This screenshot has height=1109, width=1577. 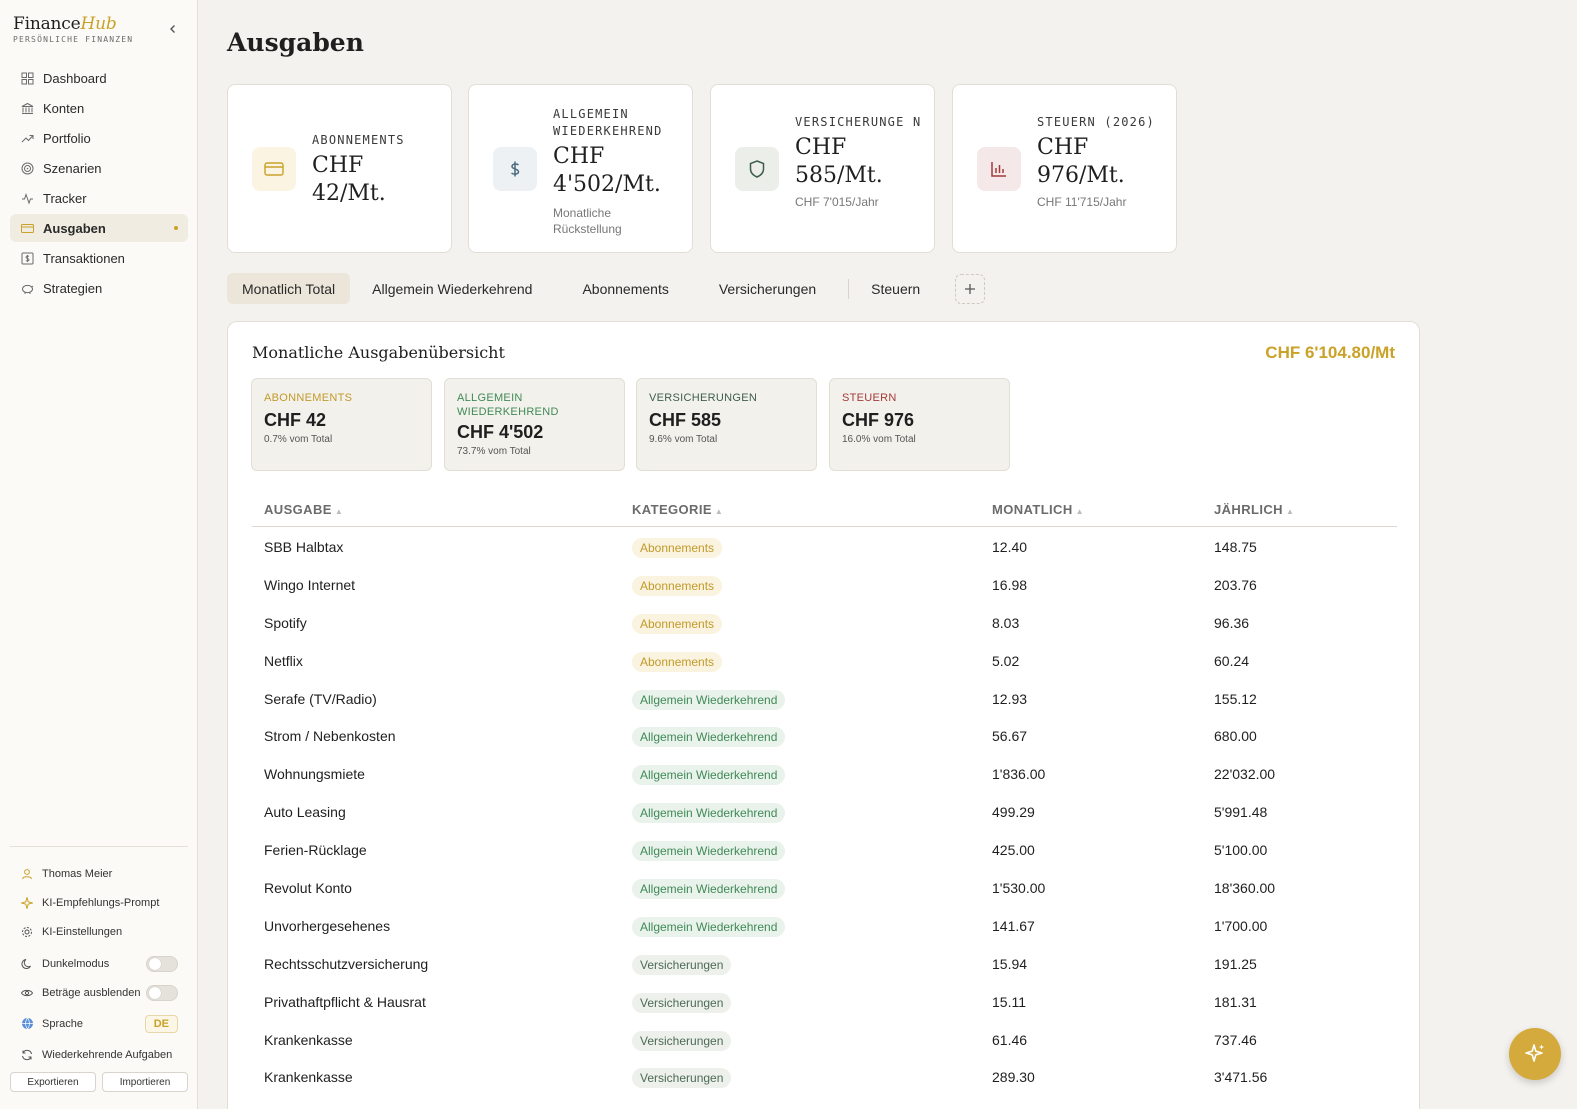 What do you see at coordinates (99, 873) in the screenshot?
I see `user-profile: Thomas Meier` at bounding box center [99, 873].